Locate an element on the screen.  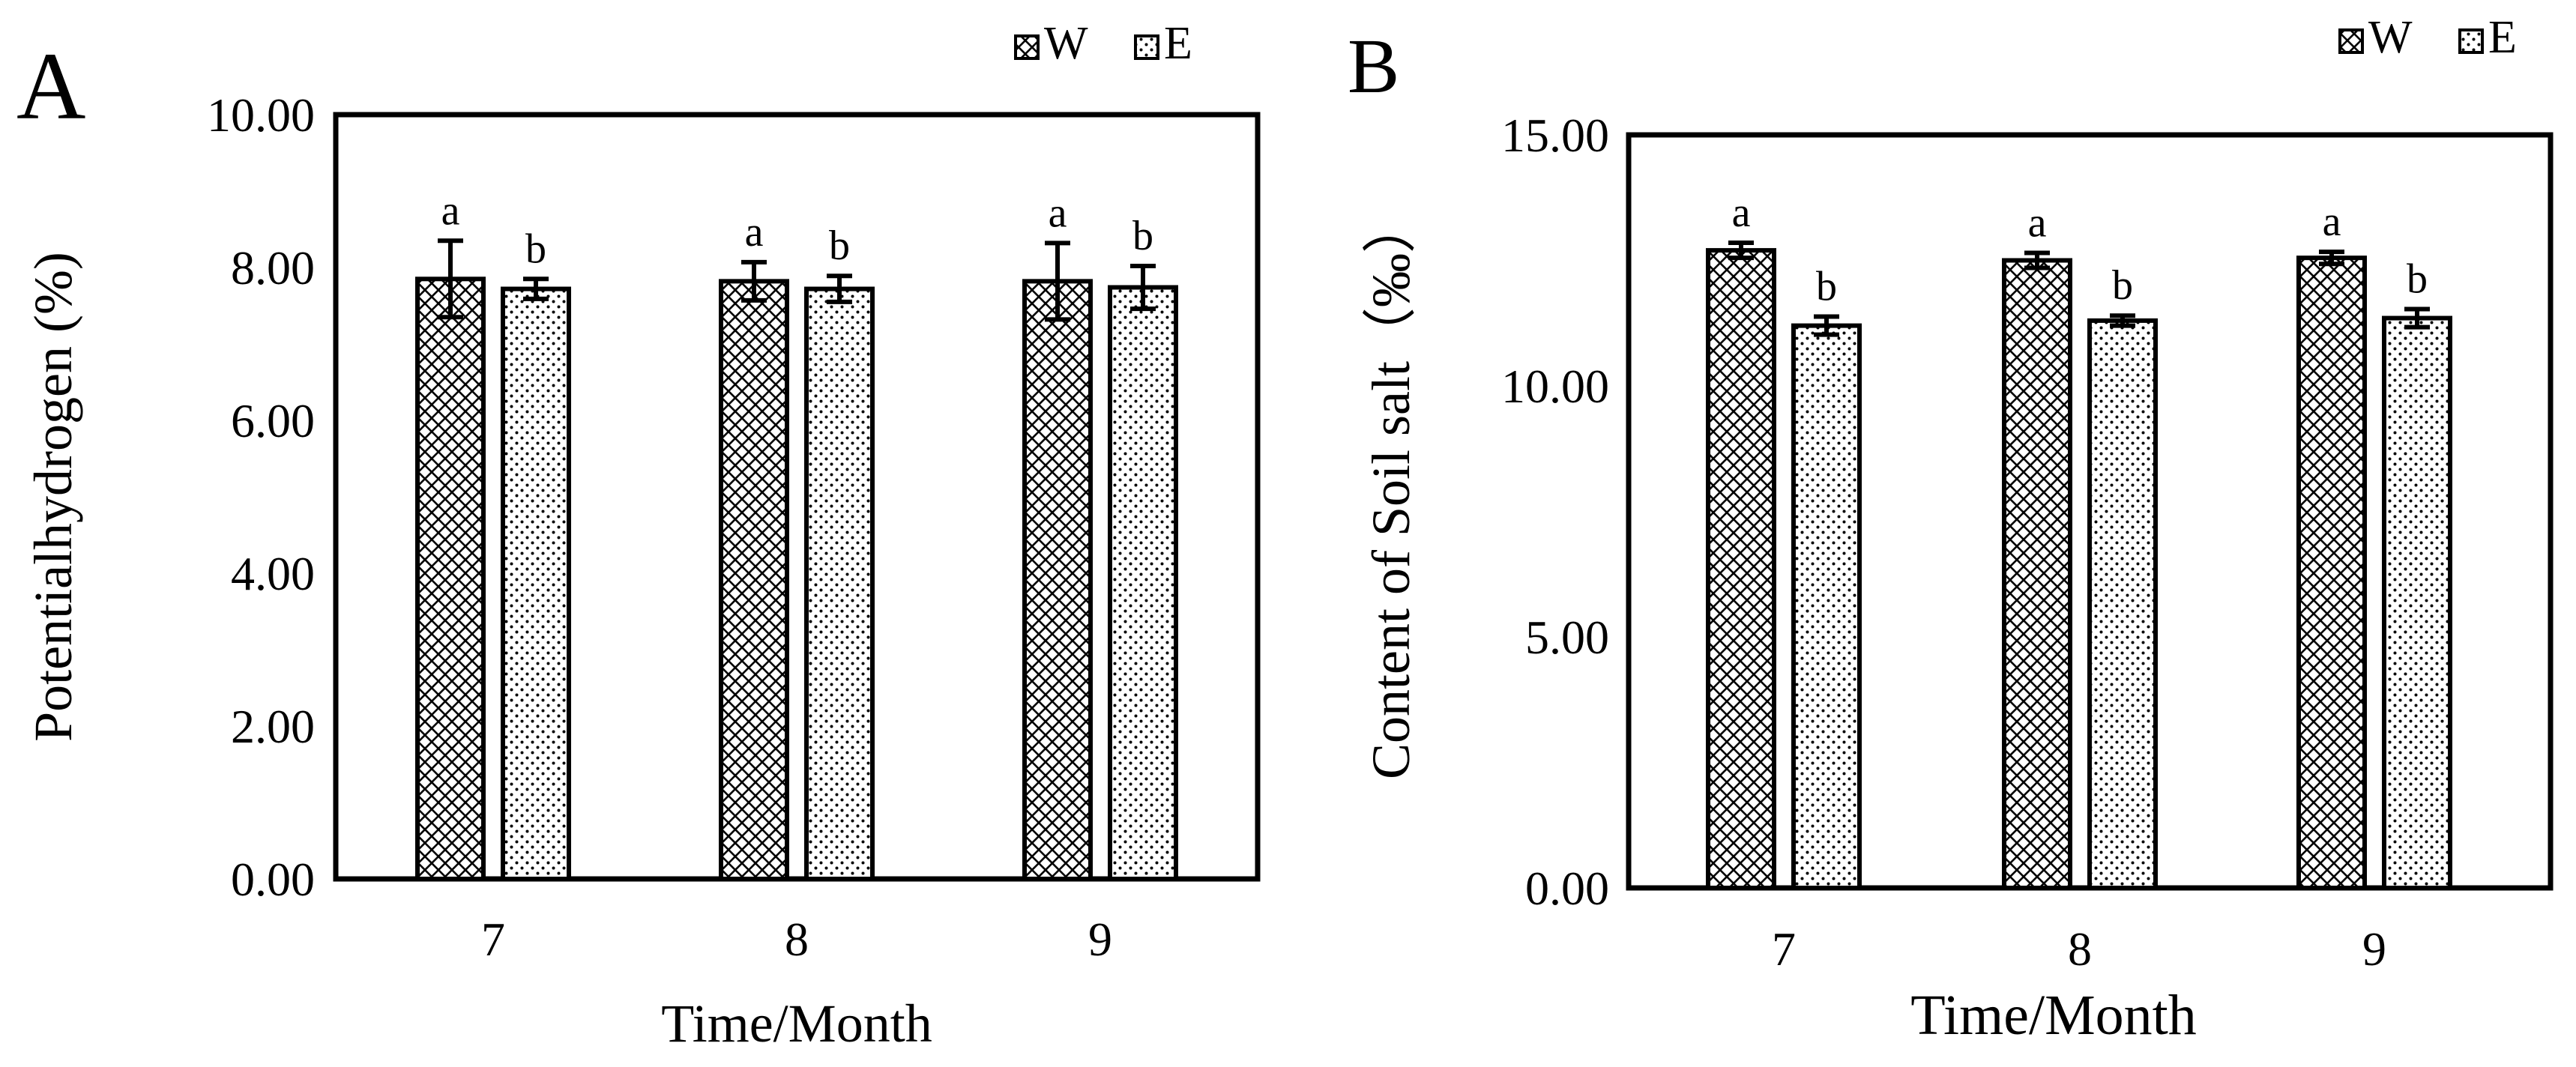
panel-b-y-ticks: 0.00 5.00 10.00 15.00 is located at coordinates (1555, 512).